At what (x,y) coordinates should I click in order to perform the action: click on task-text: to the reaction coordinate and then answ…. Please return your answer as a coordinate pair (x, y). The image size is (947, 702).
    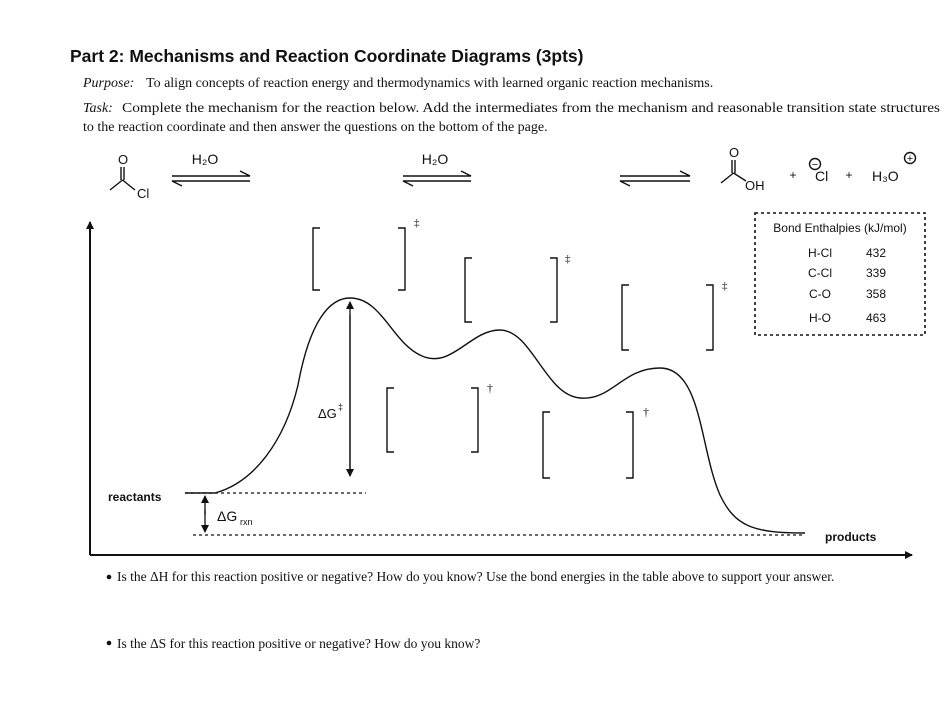
    Looking at the image, I should click on (315, 127).